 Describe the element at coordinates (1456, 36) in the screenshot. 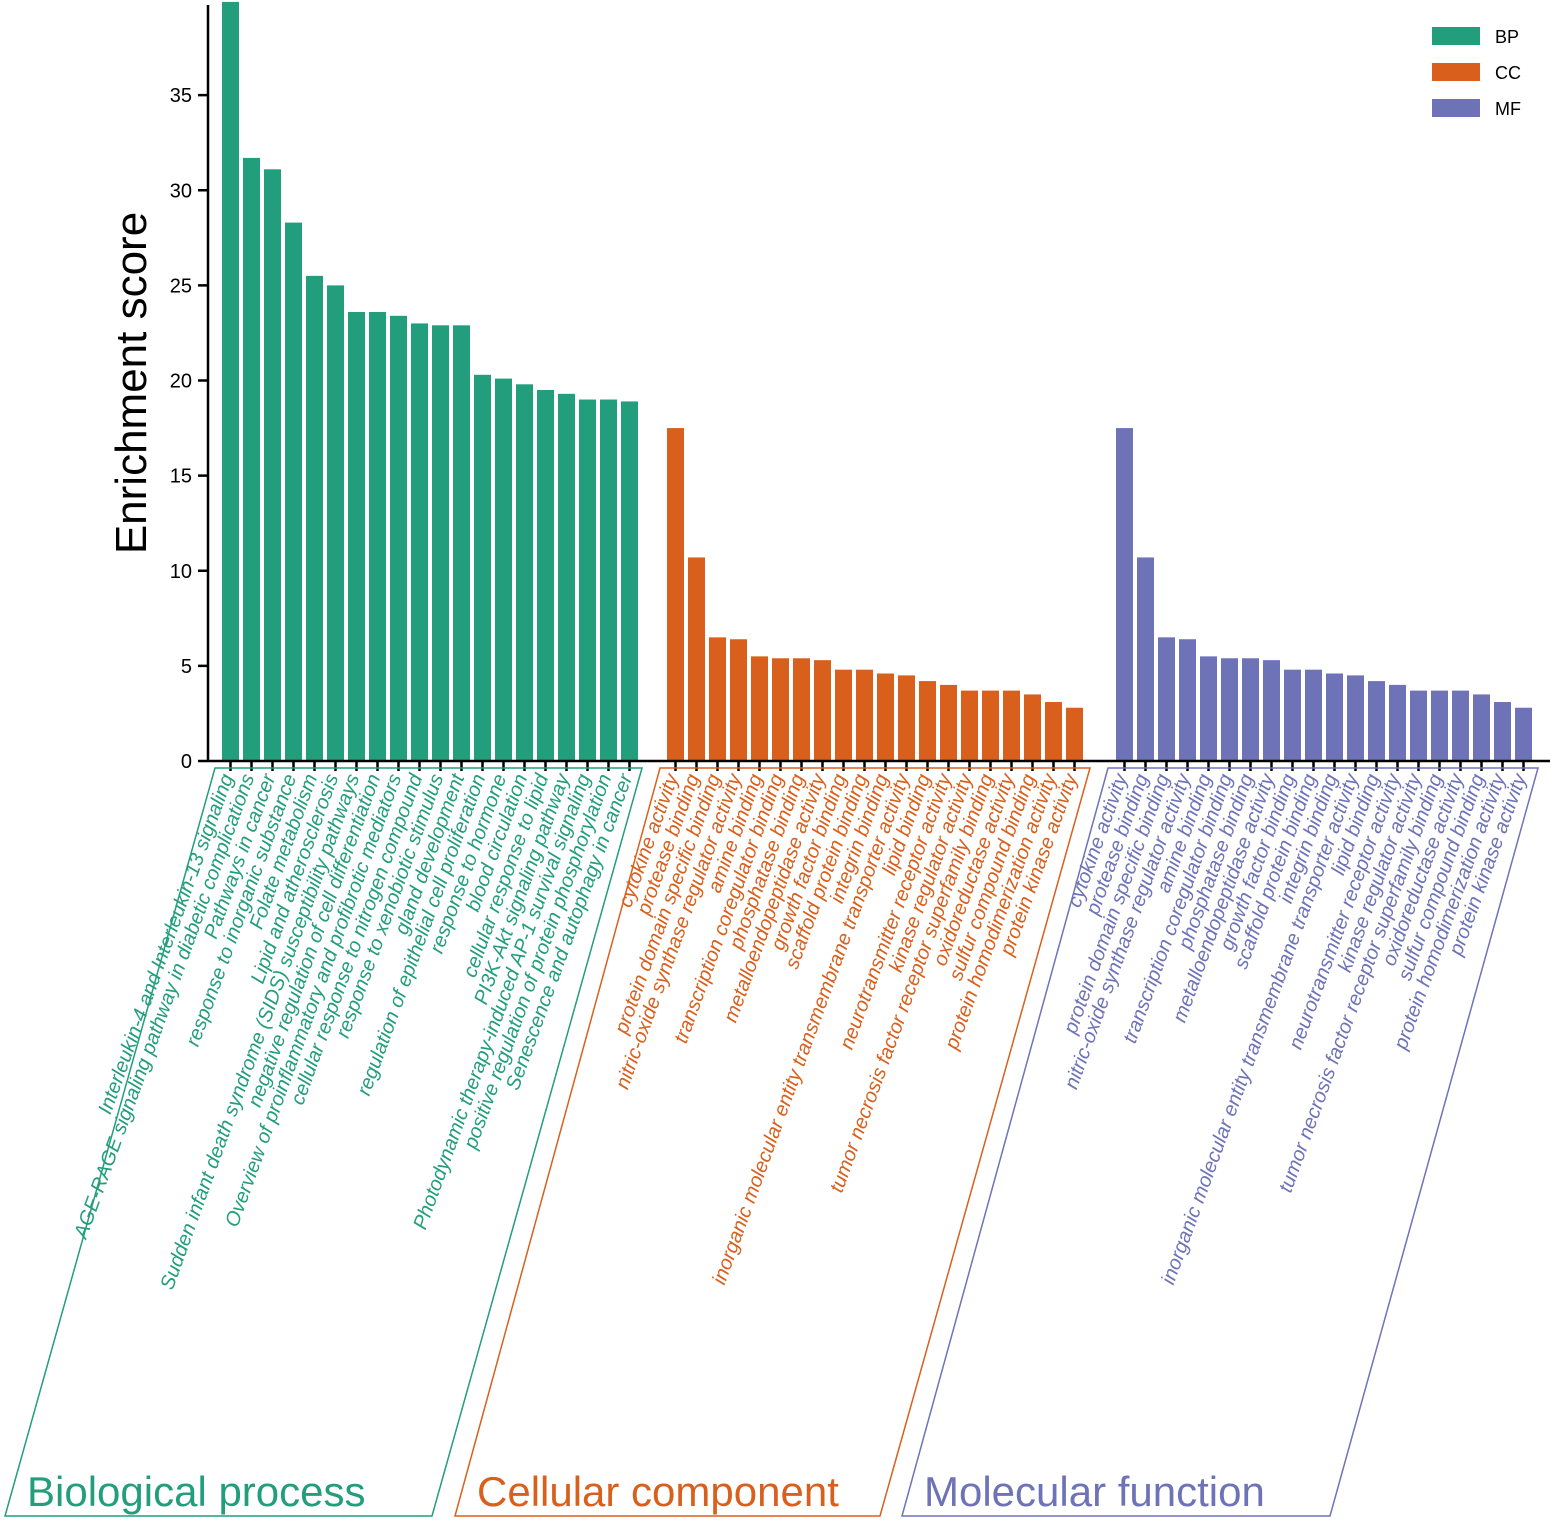

I see `legend-swatch-bp` at that location.